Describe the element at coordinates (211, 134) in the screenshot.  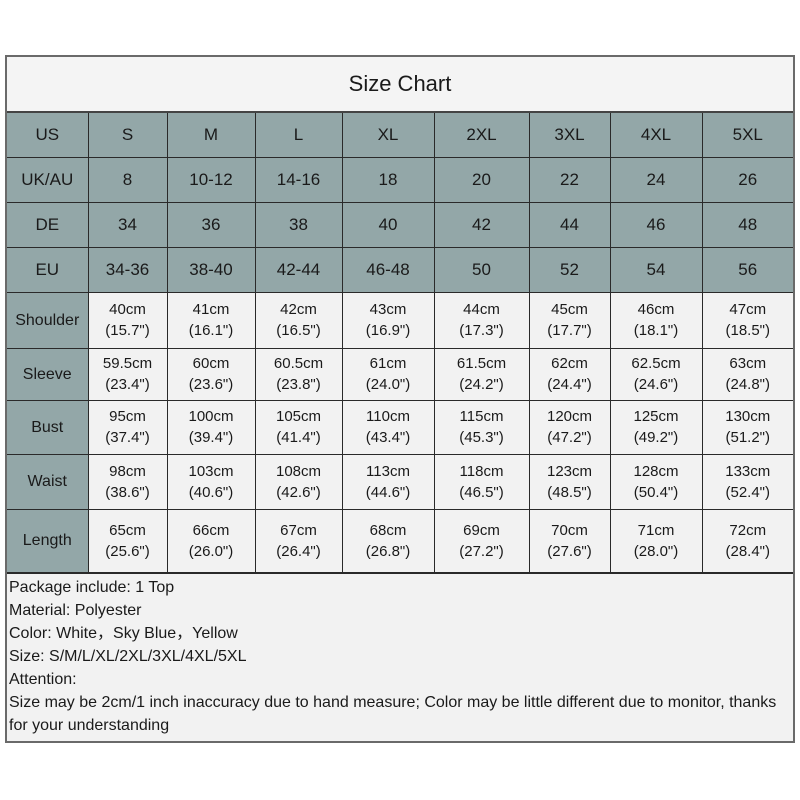
I see `size-cell: M` at that location.